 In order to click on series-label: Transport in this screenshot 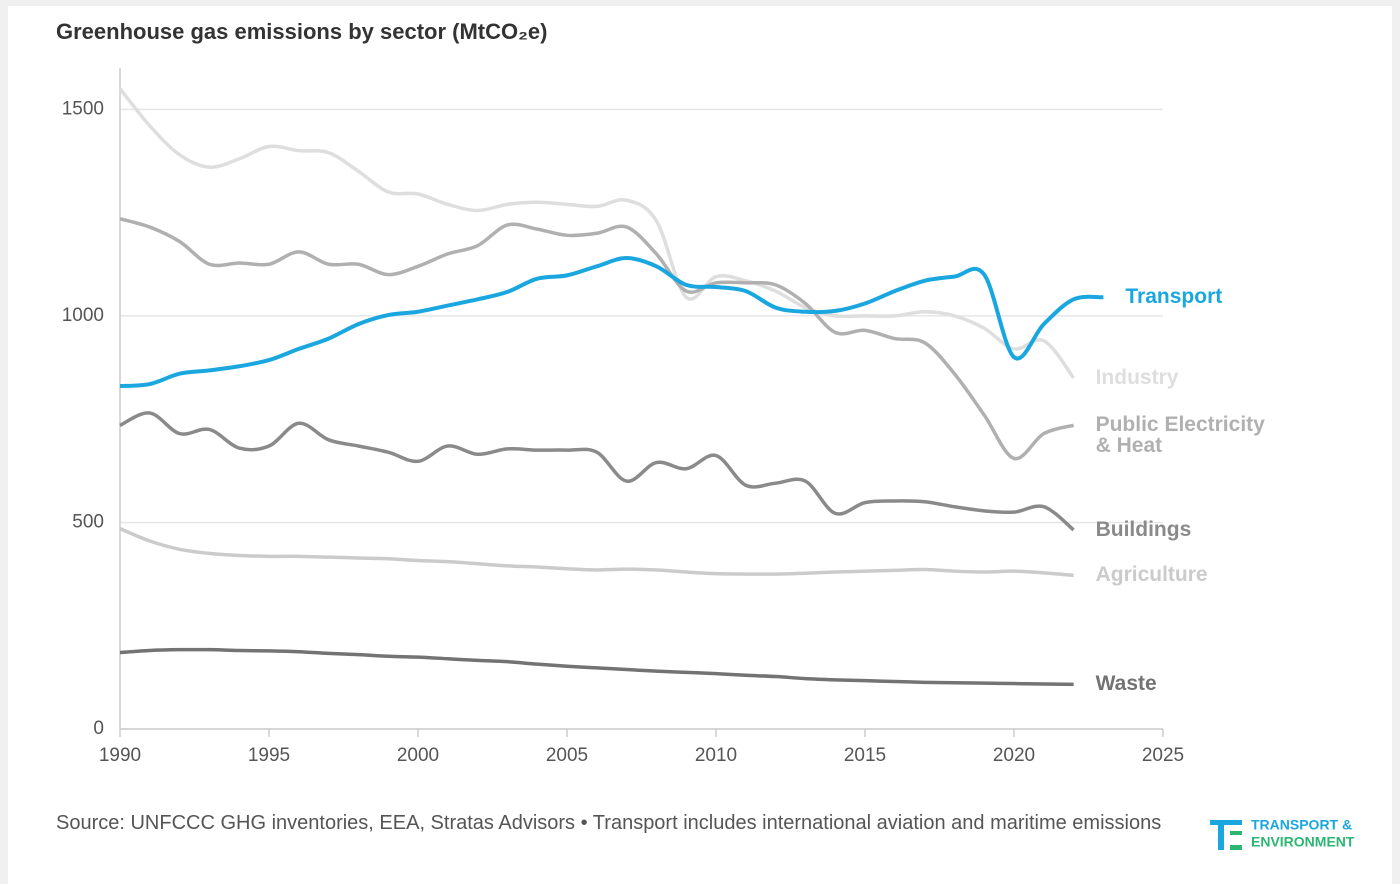, I will do `click(1174, 297)`.